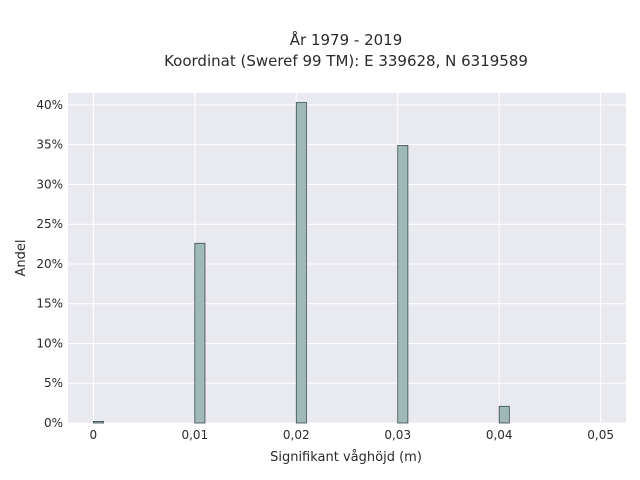 This screenshot has height=480, width=640. What do you see at coordinates (49, 304) in the screenshot?
I see `y-tick-label-3: 15%` at bounding box center [49, 304].